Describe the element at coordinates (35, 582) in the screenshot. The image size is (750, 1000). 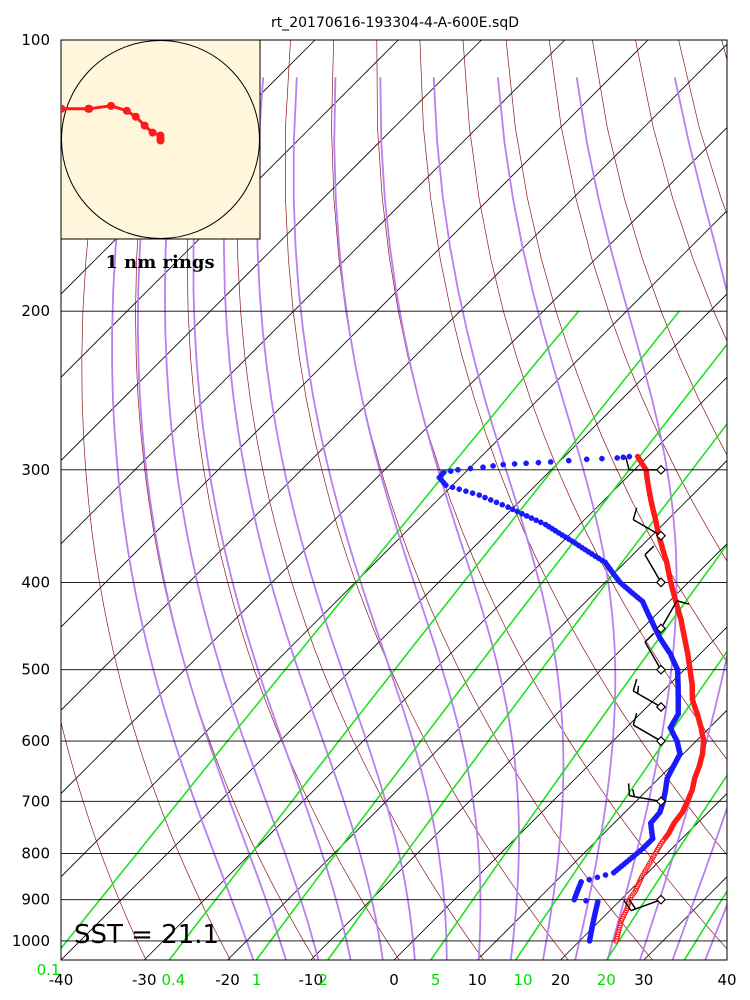
I see `pressure-tick-label: 400` at that location.